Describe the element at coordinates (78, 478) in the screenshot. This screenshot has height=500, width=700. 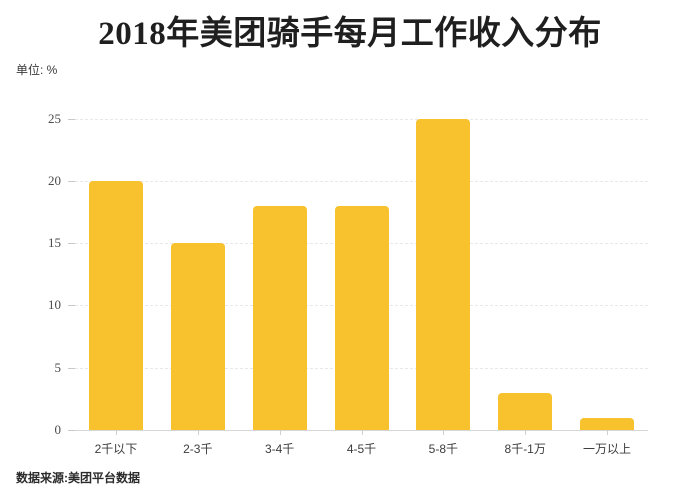
I see `source-note: 数据来源:美团平台数据` at that location.